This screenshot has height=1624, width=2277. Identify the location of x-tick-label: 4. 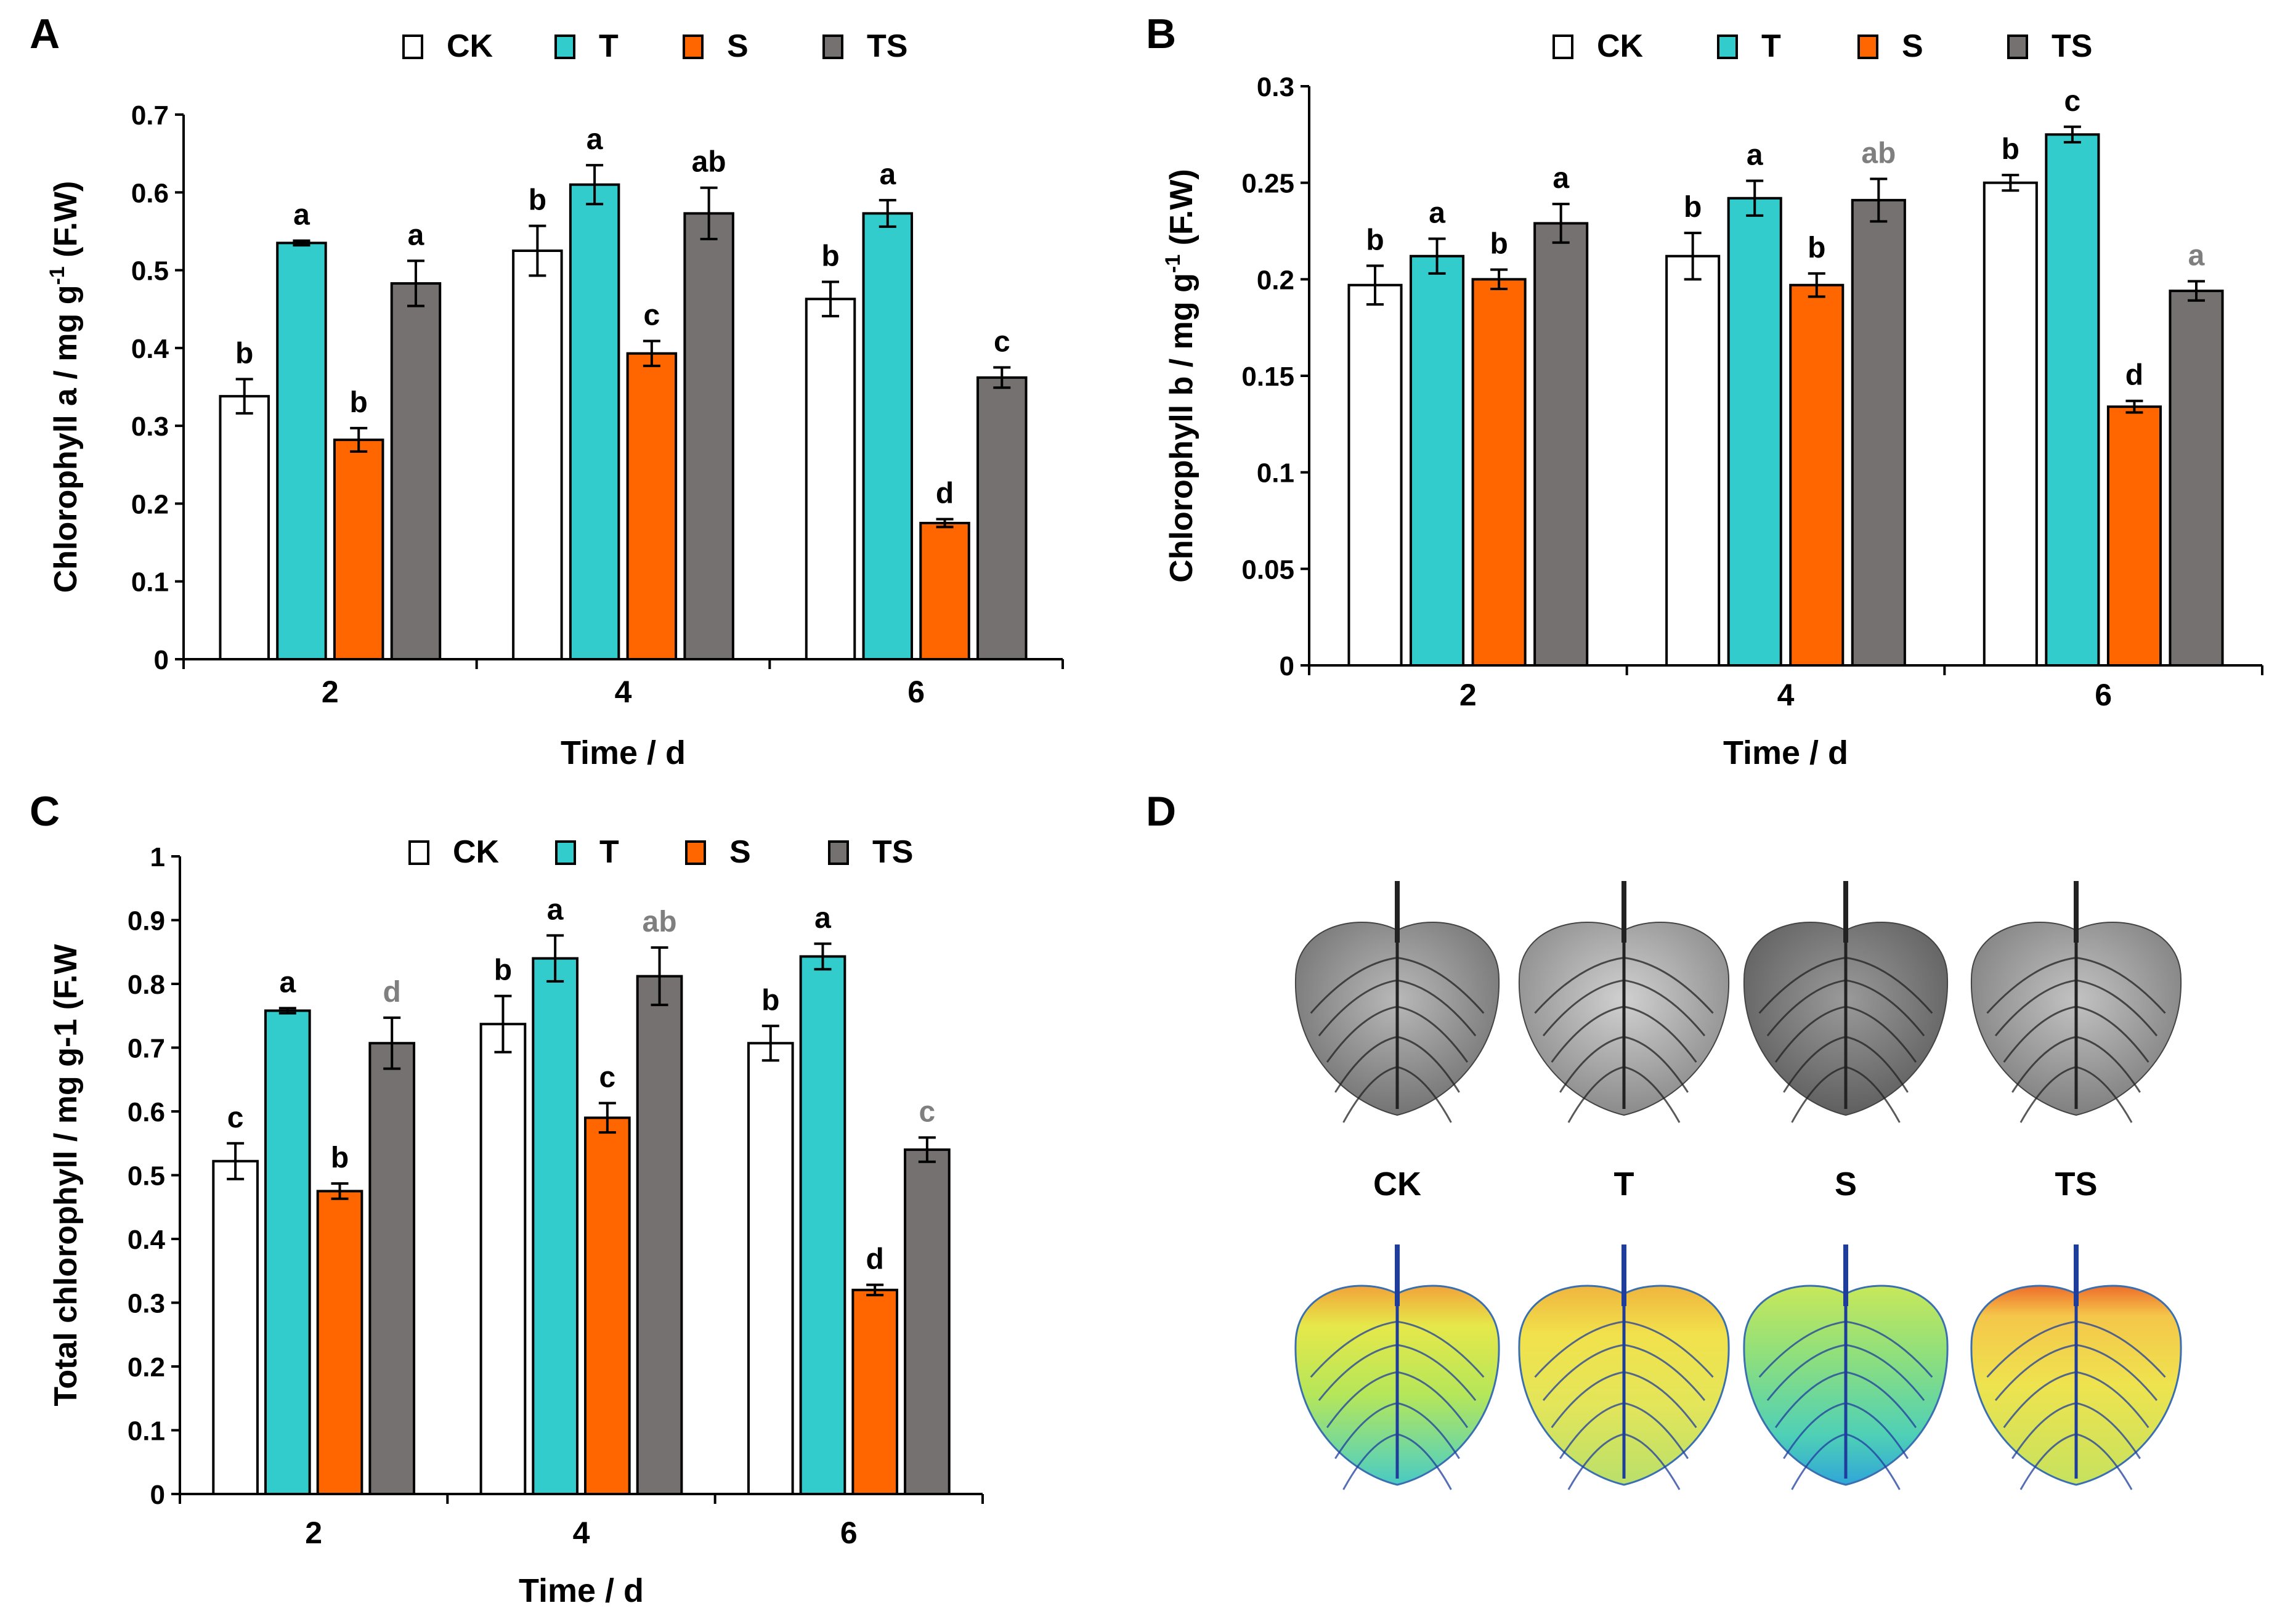
(581, 1533).